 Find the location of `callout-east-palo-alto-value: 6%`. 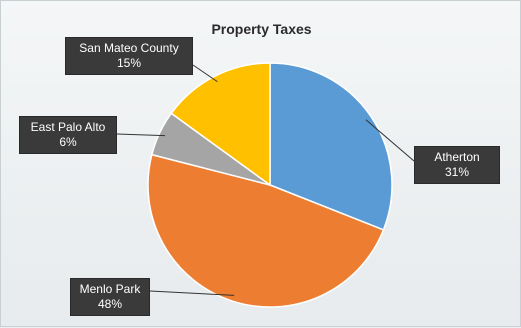

callout-east-palo-alto-value: 6% is located at coordinates (68, 142).